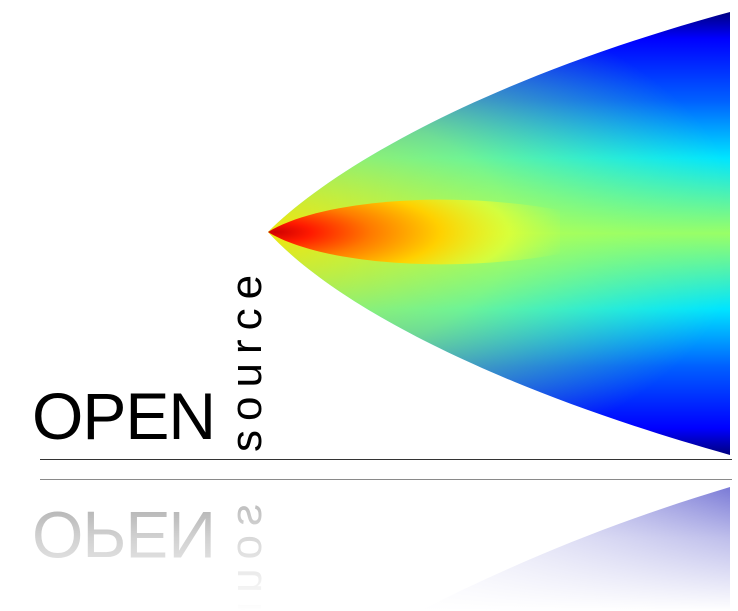 The width and height of the screenshot is (738, 611). What do you see at coordinates (124, 416) in the screenshot?
I see `logo-word-open: OPEN` at bounding box center [124, 416].